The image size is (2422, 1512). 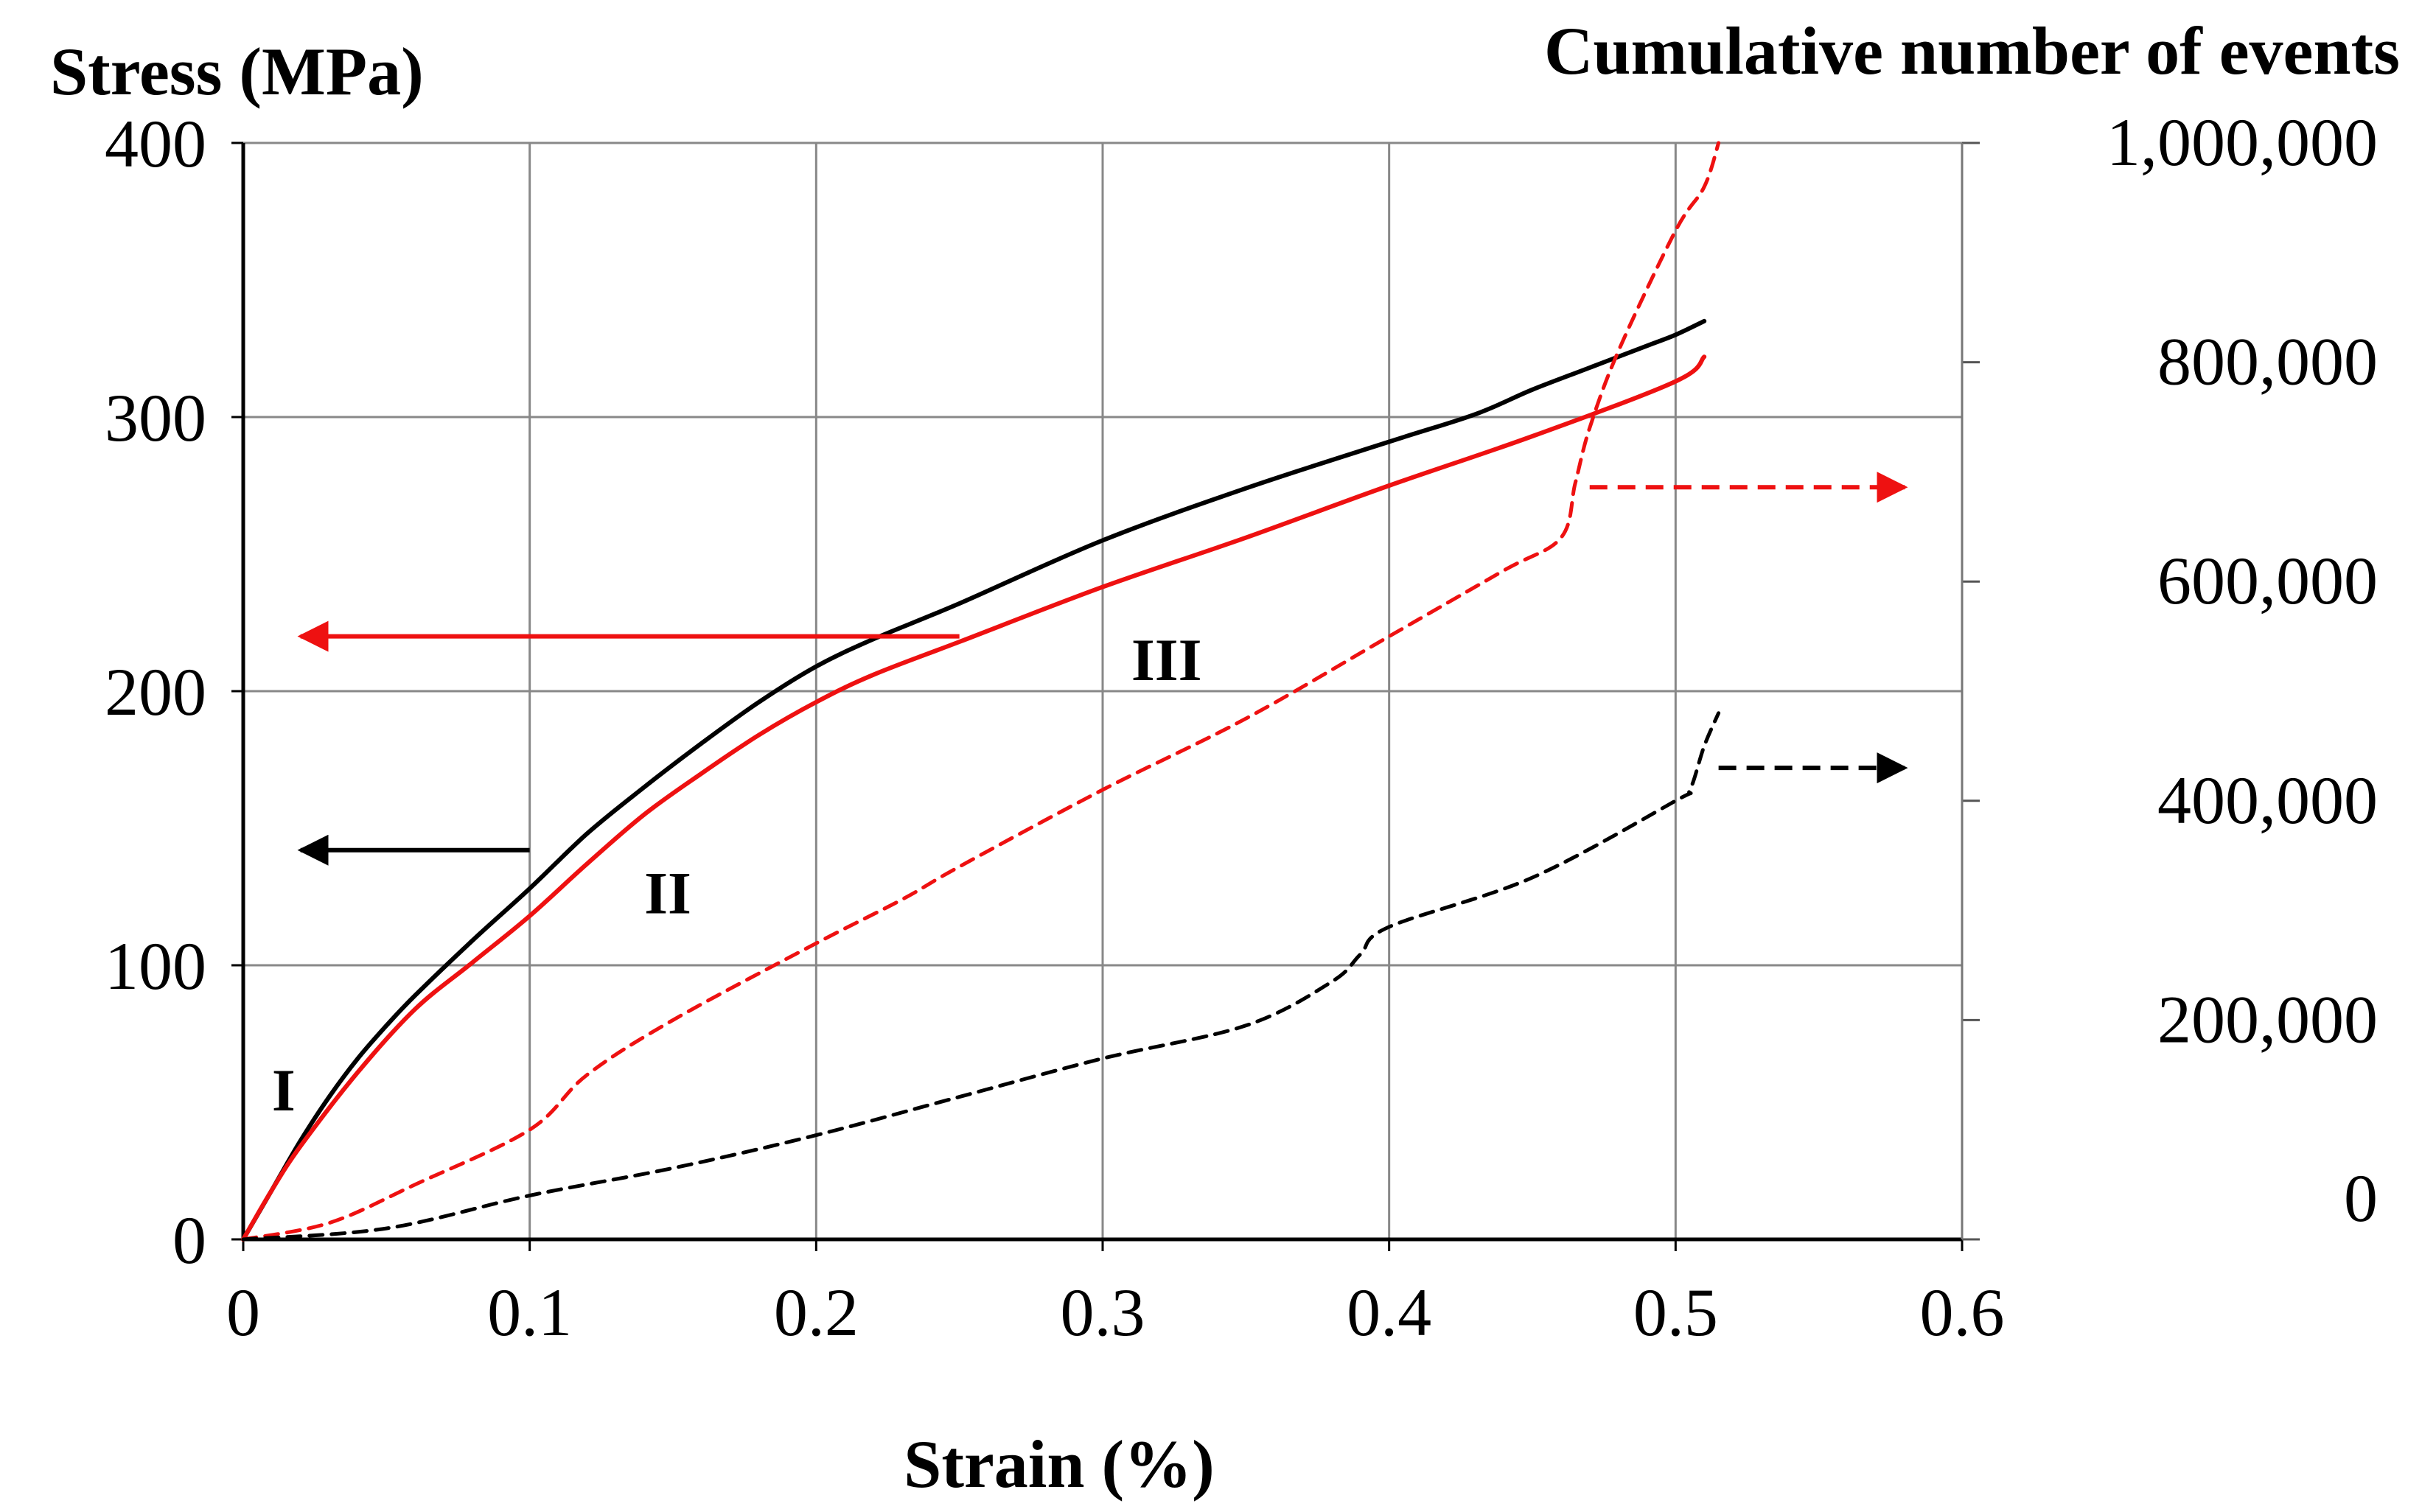 I want to click on y-left-tick-label: 0, so click(x=189, y=1240).